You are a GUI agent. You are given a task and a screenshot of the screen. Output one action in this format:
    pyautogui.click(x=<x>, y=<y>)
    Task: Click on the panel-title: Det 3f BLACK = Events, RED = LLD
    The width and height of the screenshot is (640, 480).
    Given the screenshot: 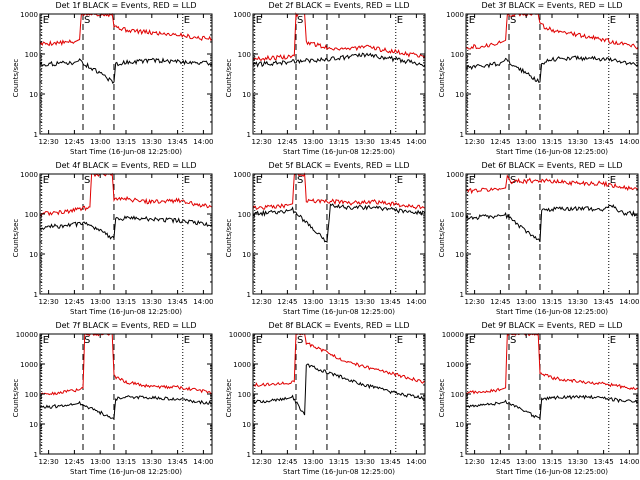 What is the action you would take?
    pyautogui.click(x=552, y=5)
    